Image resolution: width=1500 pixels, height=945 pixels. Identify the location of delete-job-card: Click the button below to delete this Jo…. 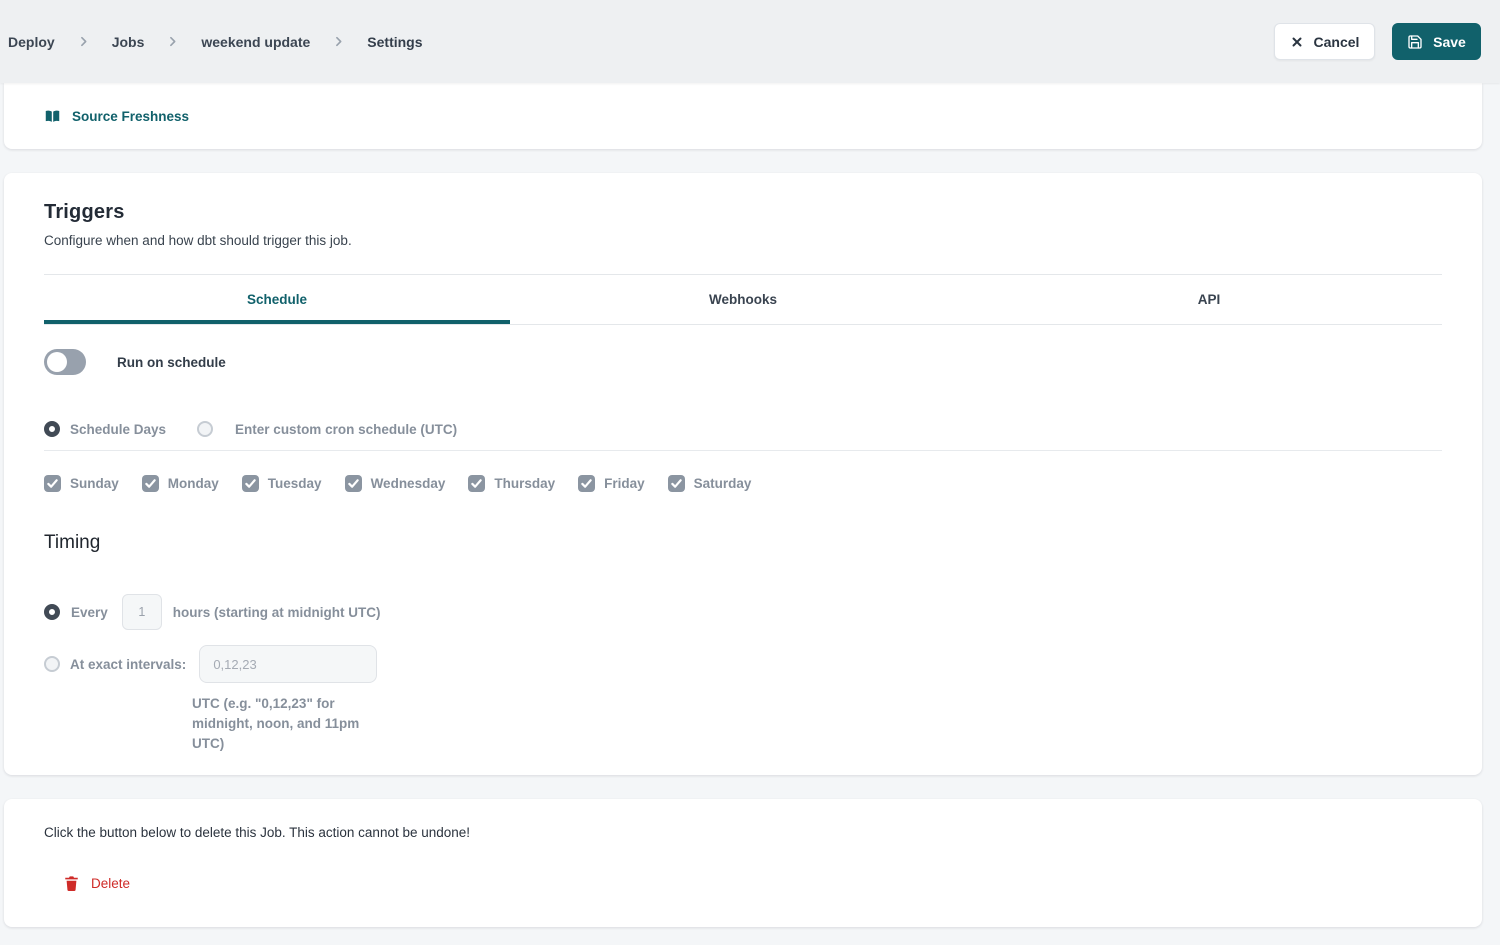
(743, 863).